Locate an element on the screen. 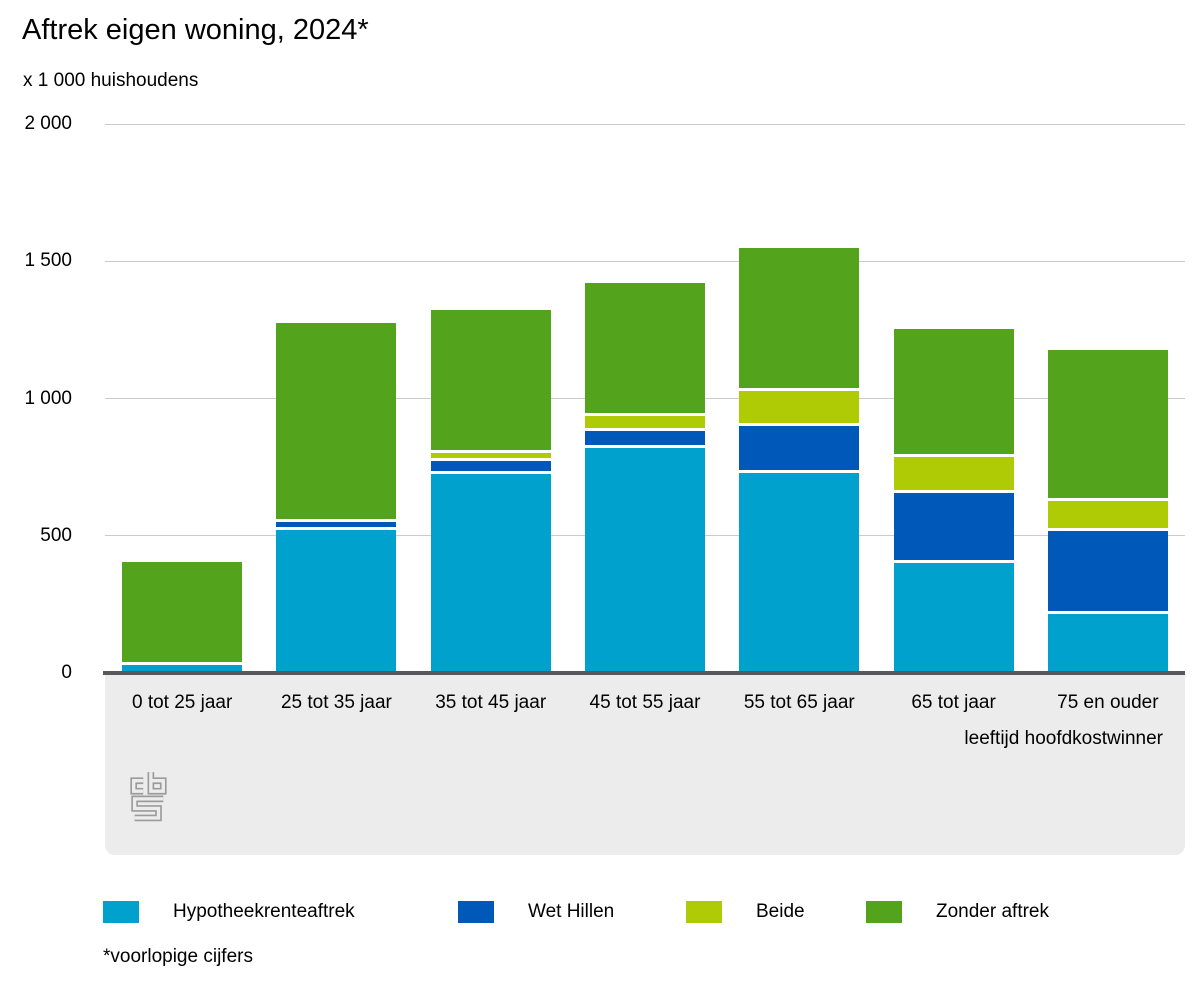 This screenshot has width=1200, height=1000. bar-35-tot-45-jaar is located at coordinates (490, 491).